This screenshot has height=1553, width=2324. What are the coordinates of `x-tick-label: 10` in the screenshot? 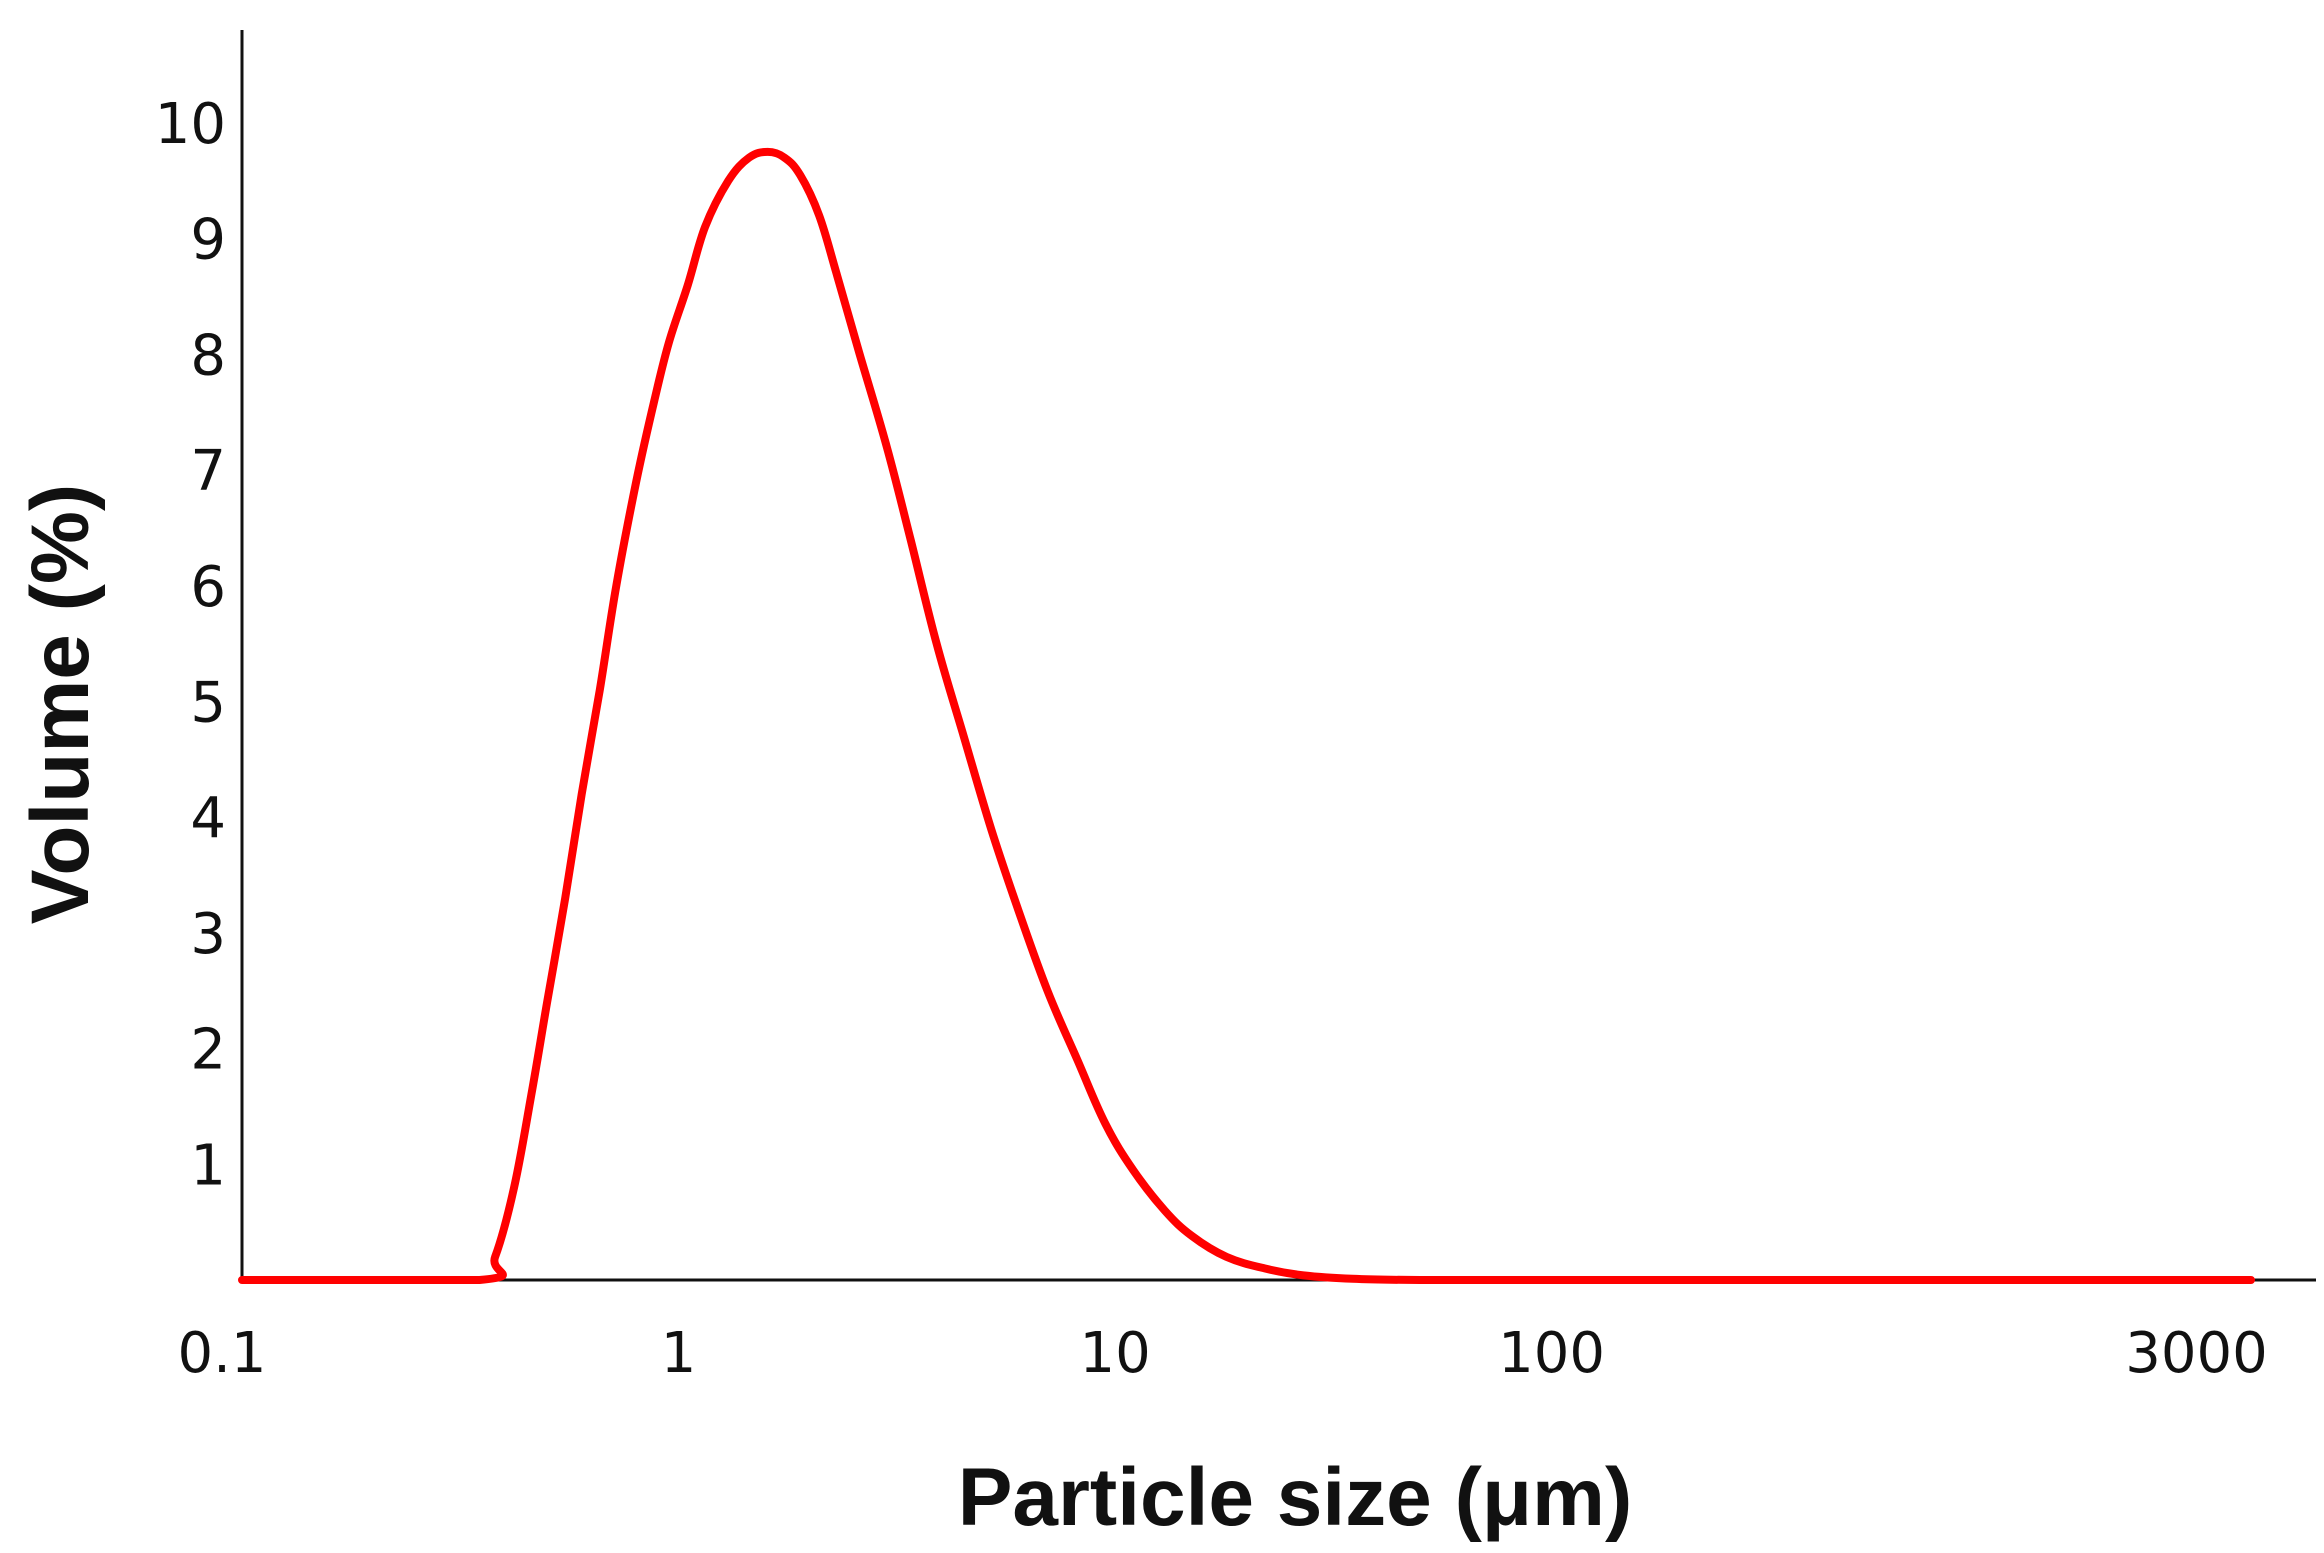 It's located at (1114, 1353).